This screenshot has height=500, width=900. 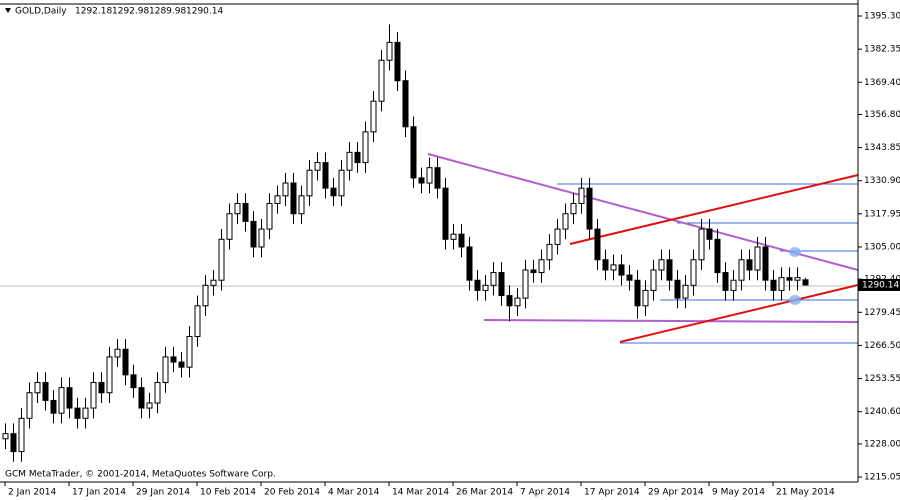 What do you see at coordinates (882, 379) in the screenshot?
I see `y-tick-label: 1253.55` at bounding box center [882, 379].